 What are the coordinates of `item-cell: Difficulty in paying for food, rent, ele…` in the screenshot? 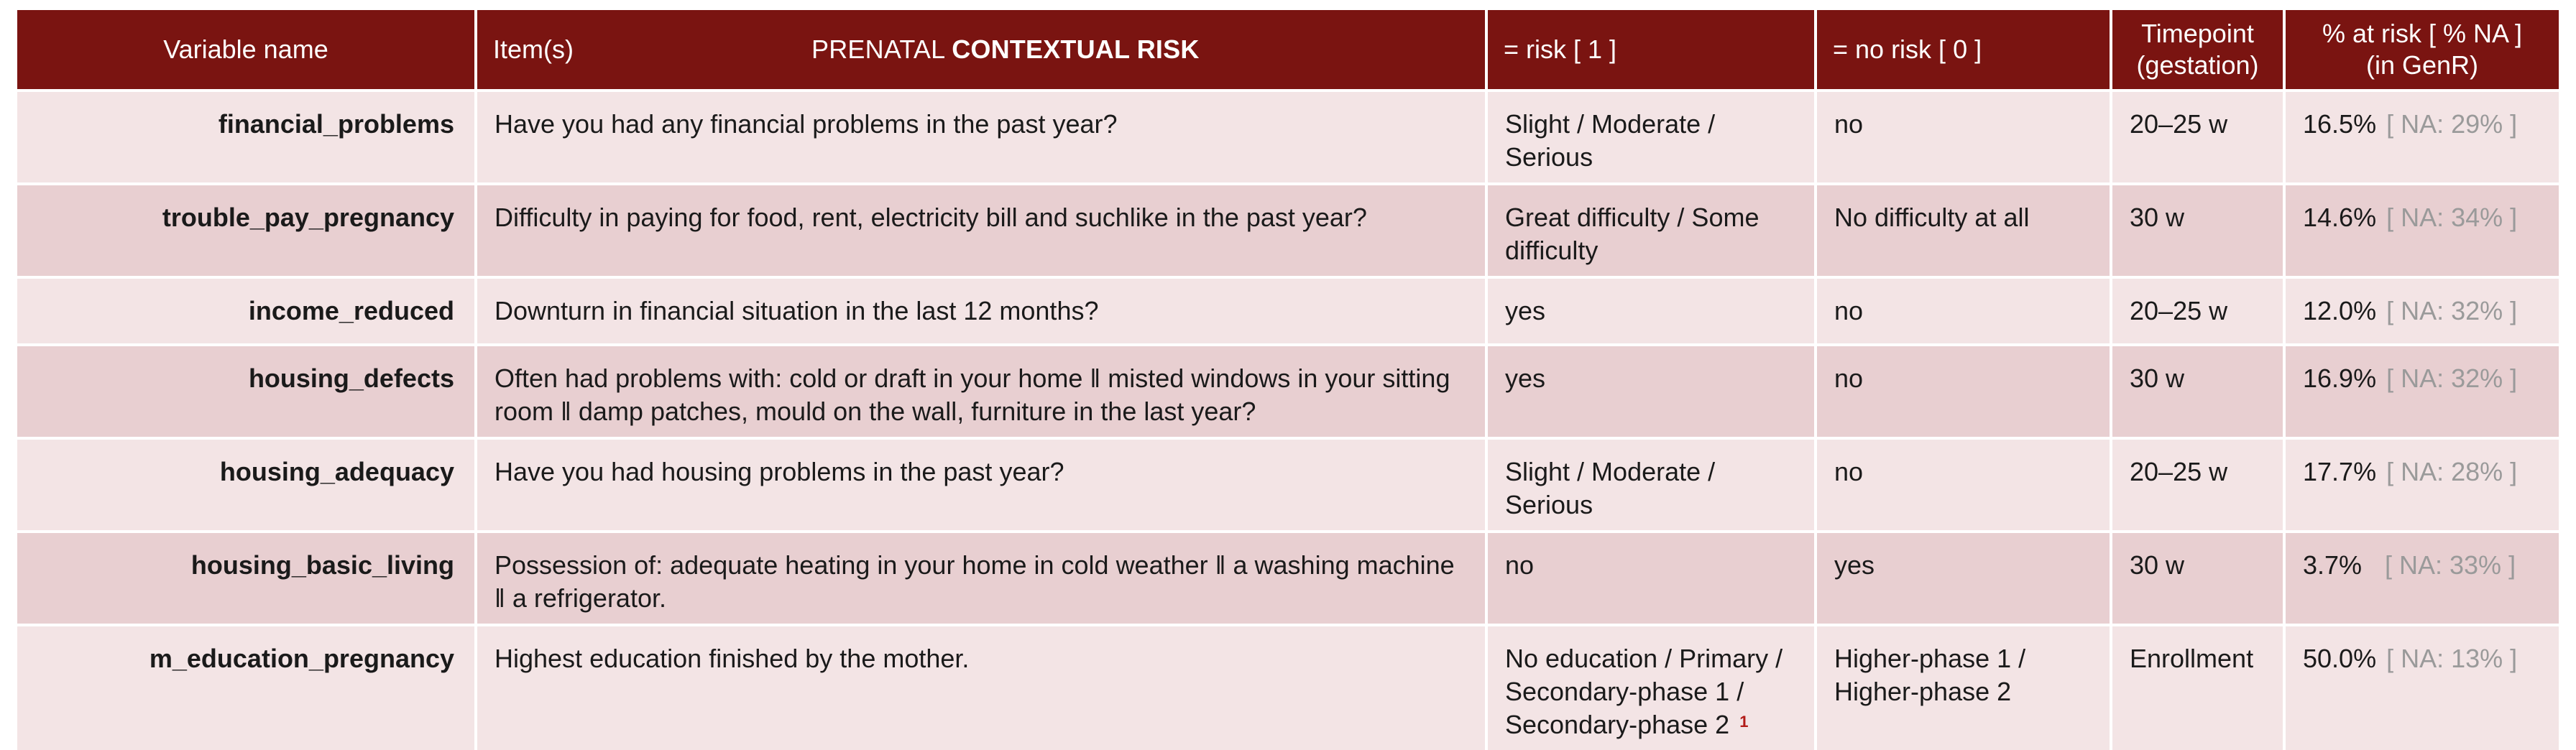 It's located at (982, 229).